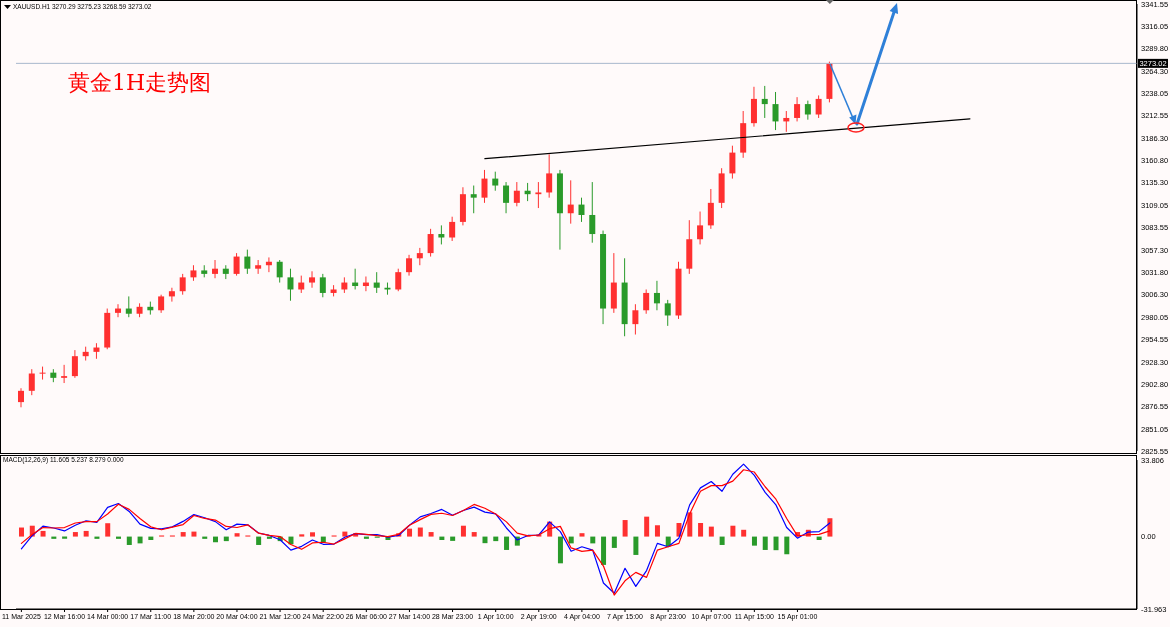  Describe the element at coordinates (140, 83) in the screenshot. I see `annotation: 黄金1H走势图` at that location.